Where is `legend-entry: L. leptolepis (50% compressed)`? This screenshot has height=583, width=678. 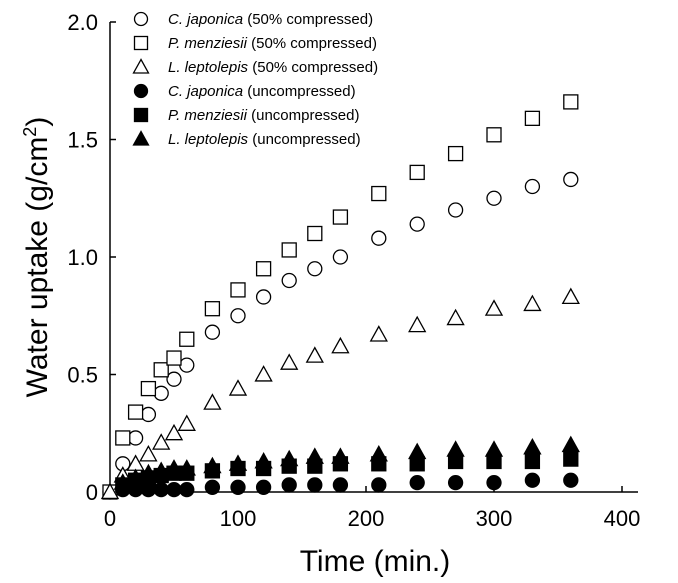
legend-entry: L. leptolepis (50% compressed) is located at coordinates (255, 67).